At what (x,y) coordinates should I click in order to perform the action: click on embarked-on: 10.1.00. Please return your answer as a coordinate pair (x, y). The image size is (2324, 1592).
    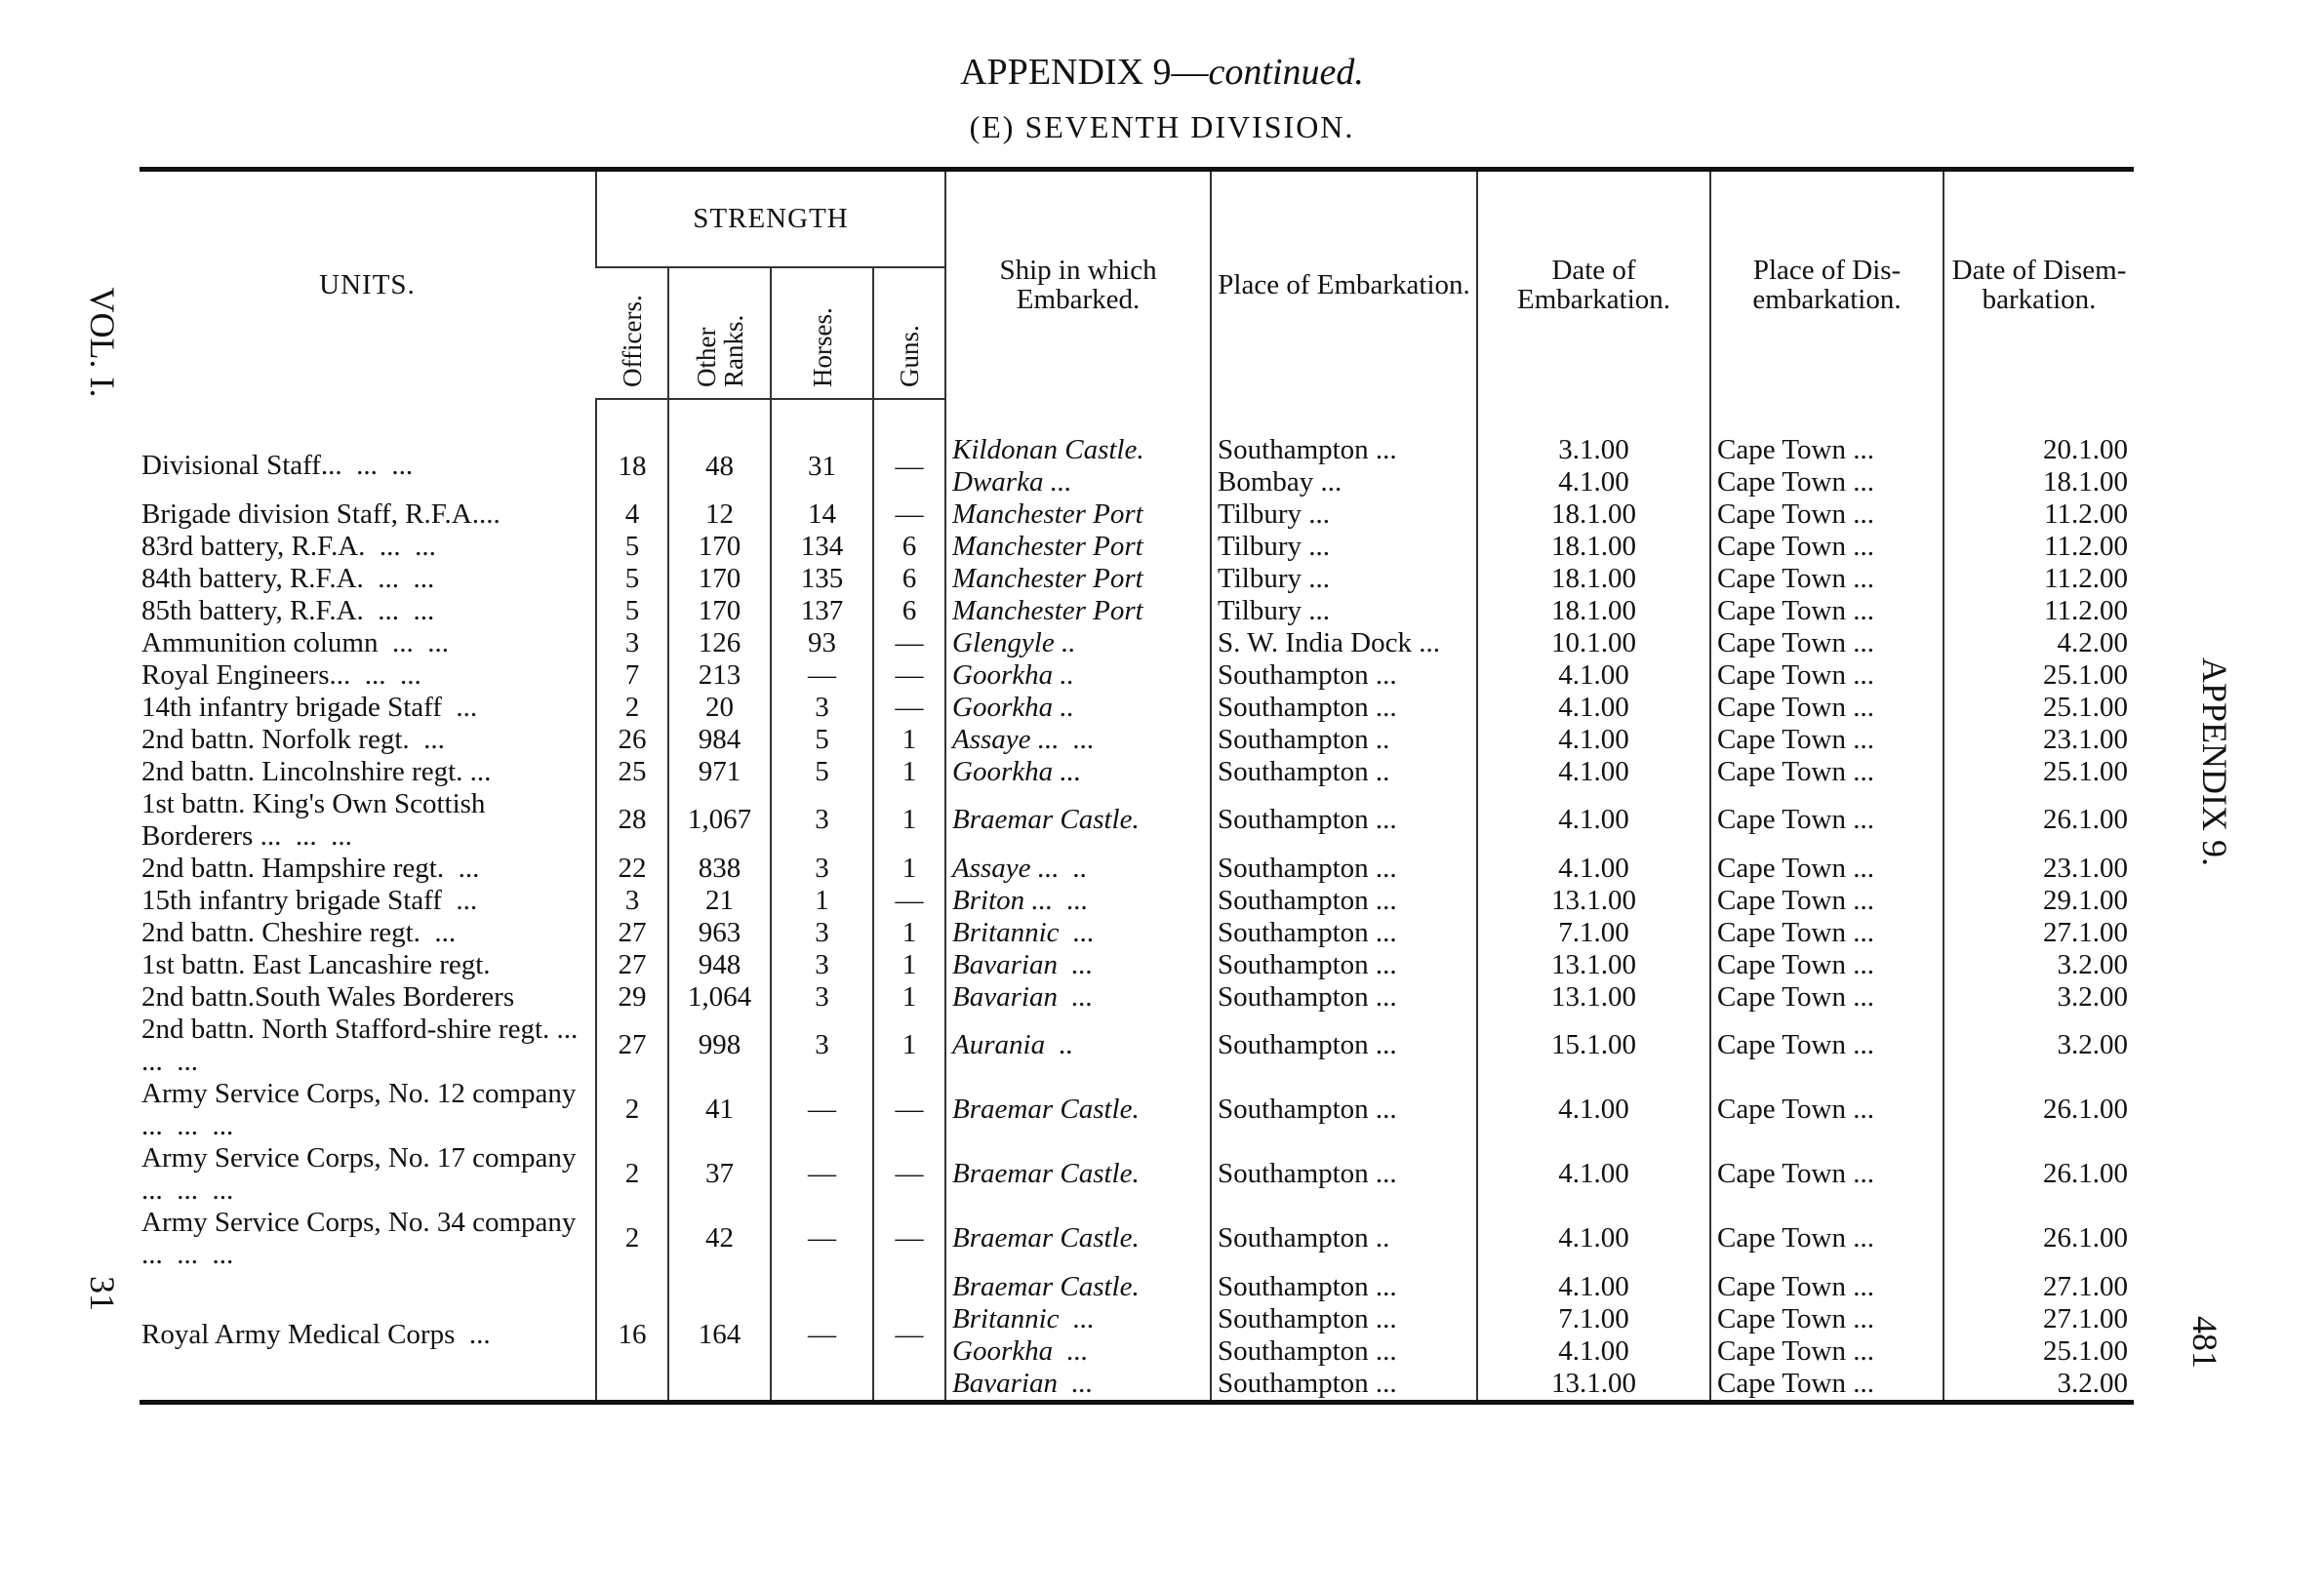
    Looking at the image, I should click on (1594, 642).